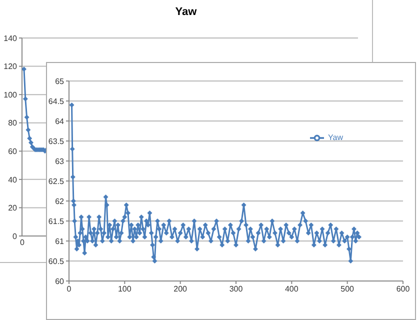  Describe the element at coordinates (11, 67) in the screenshot. I see `y-tick-label: 120` at that location.